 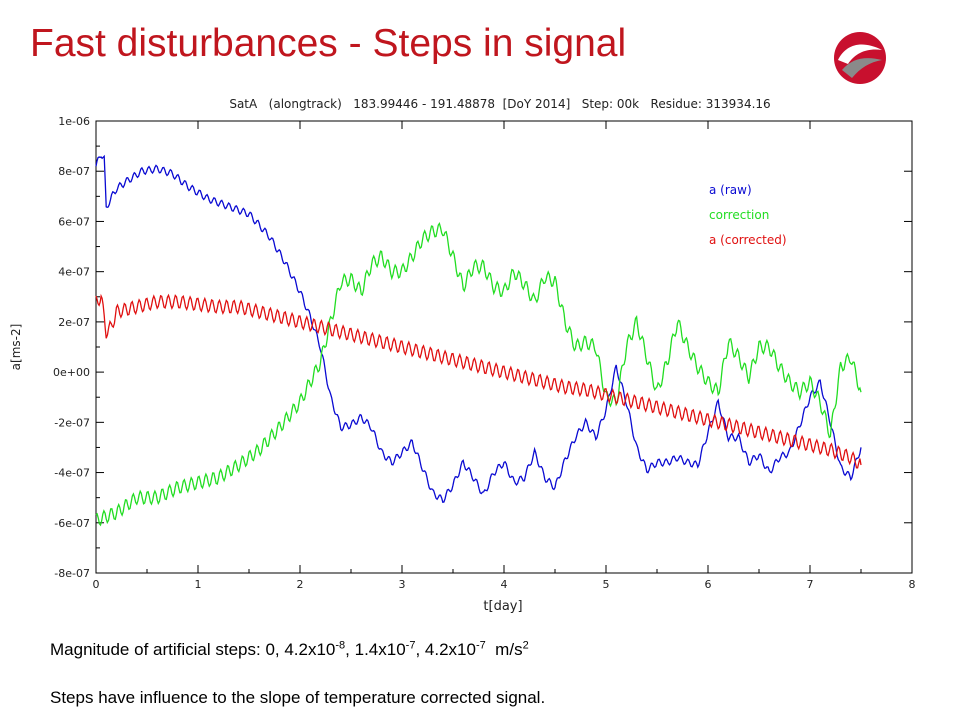 I want to click on exp-1: -8, so click(x=340, y=645).